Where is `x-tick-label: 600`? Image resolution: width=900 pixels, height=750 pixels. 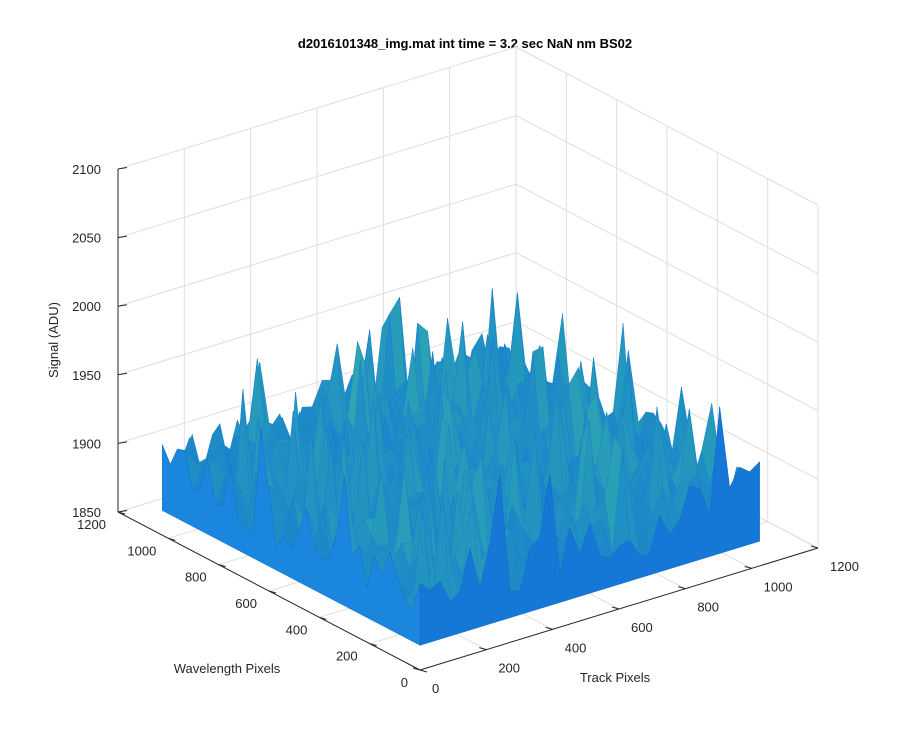 x-tick-label: 600 is located at coordinates (642, 627).